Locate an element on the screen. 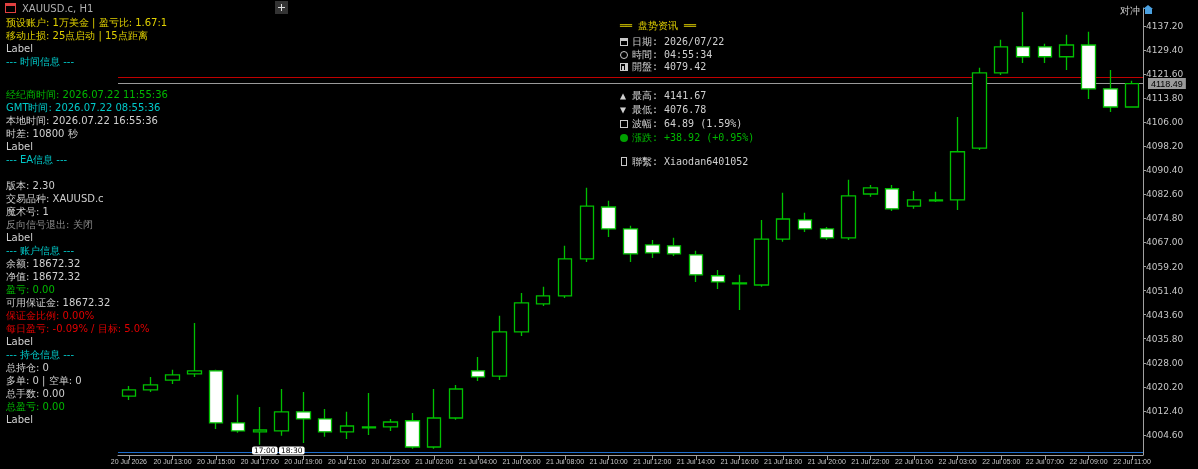  text: 反向信号退出: 关闭 is located at coordinates (49, 224).